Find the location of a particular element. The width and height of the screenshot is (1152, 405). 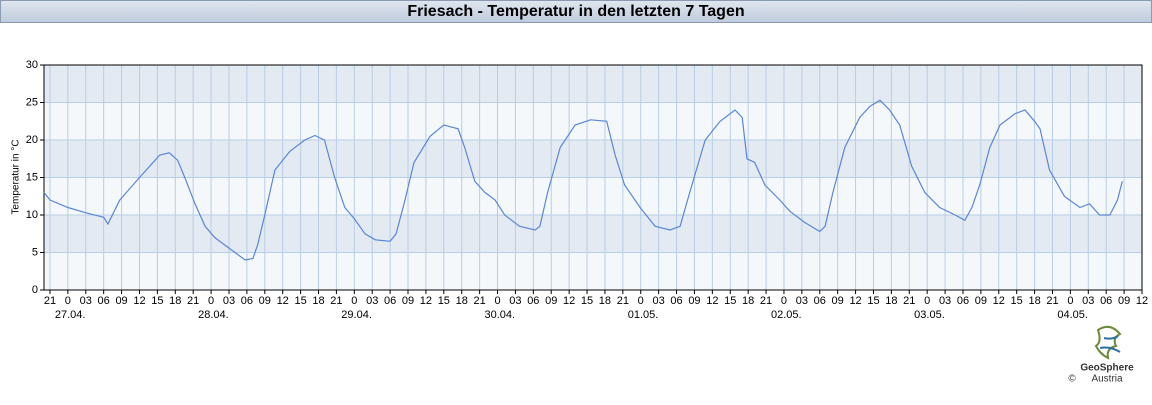

date-label: 01.05. is located at coordinates (643, 315).